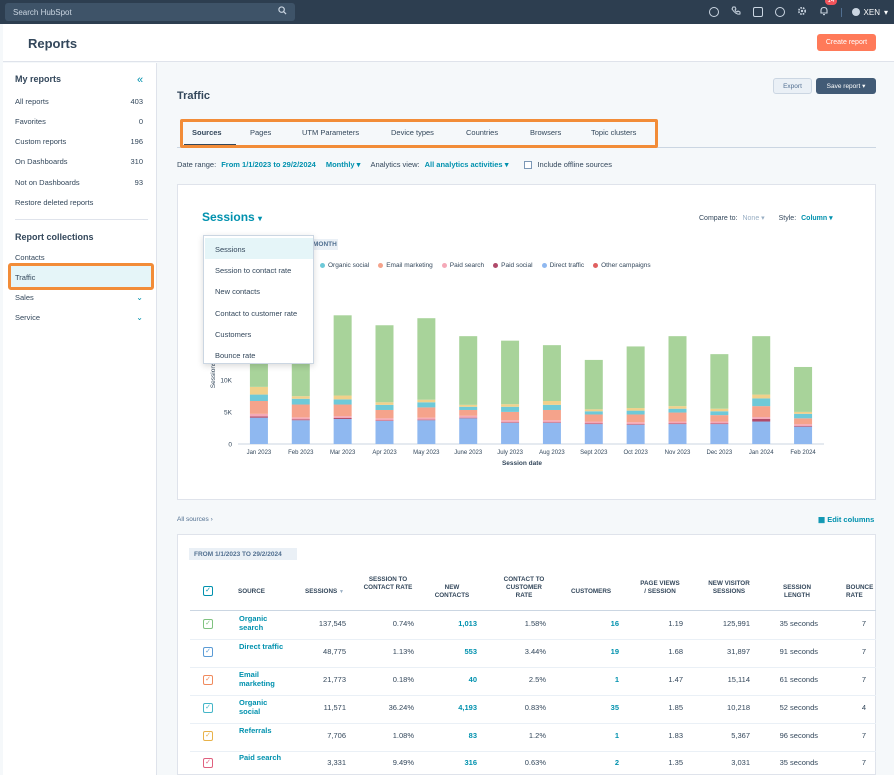  I want to click on metric-dropdown: Sessions ▾, so click(232, 217).